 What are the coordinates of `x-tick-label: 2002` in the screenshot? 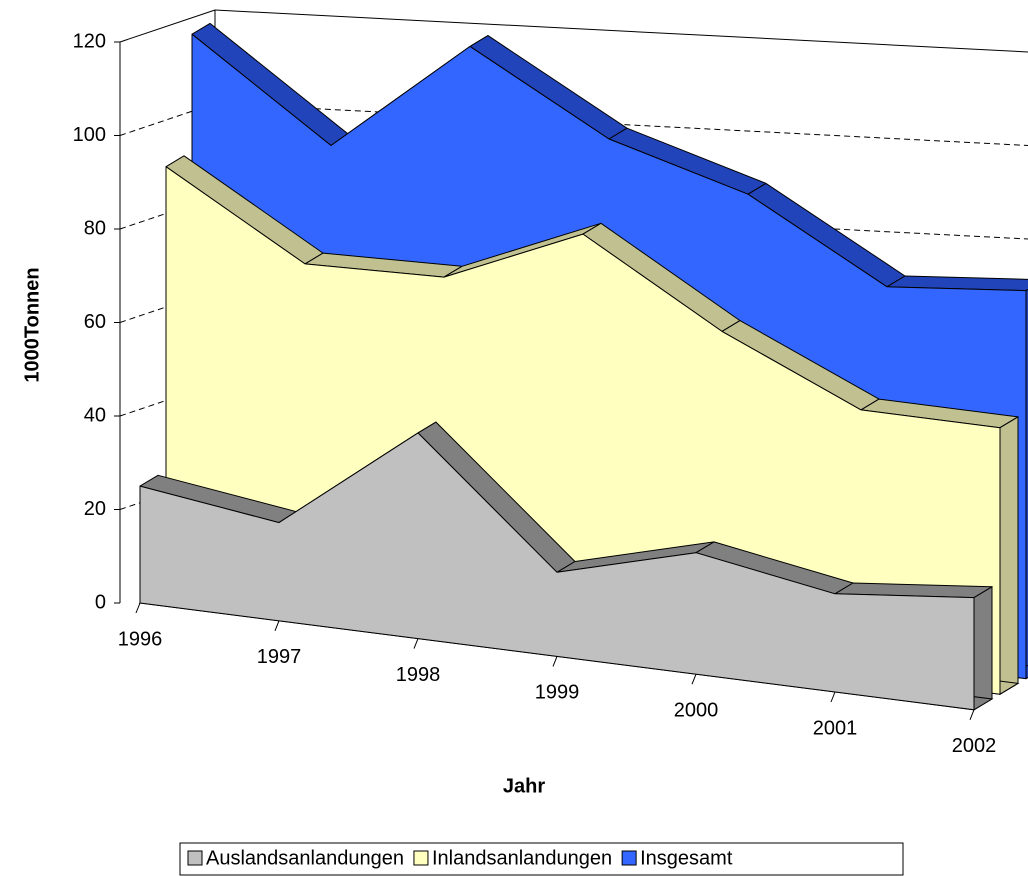 It's located at (974, 746).